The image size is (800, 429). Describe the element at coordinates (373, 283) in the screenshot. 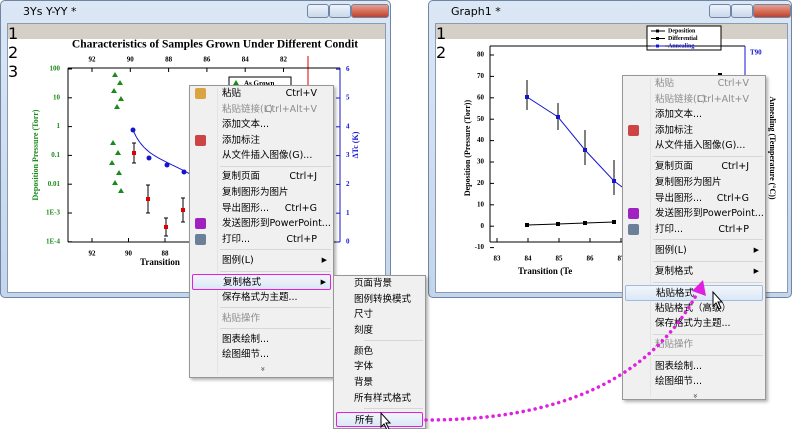

I see `menu-label: 页面背景` at that location.